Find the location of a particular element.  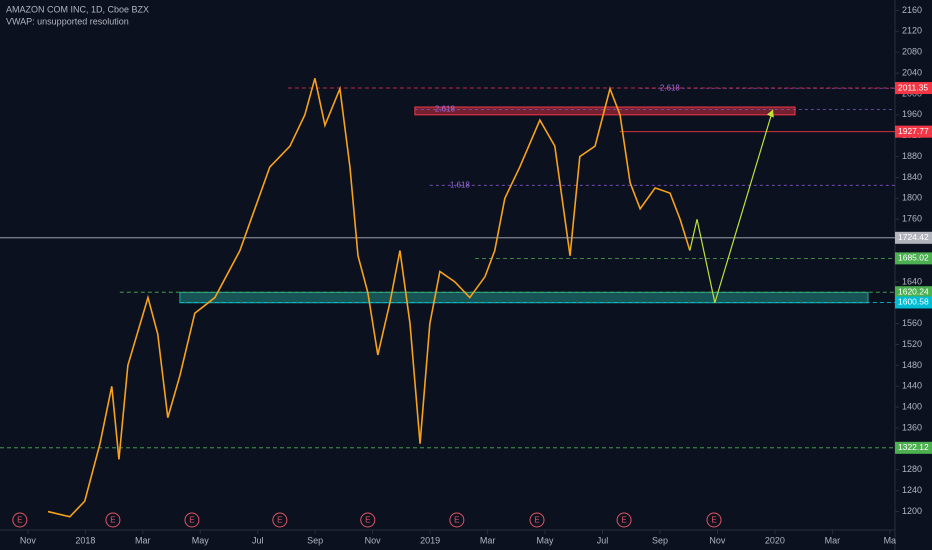

y-tick-label: 1240 is located at coordinates (912, 490).